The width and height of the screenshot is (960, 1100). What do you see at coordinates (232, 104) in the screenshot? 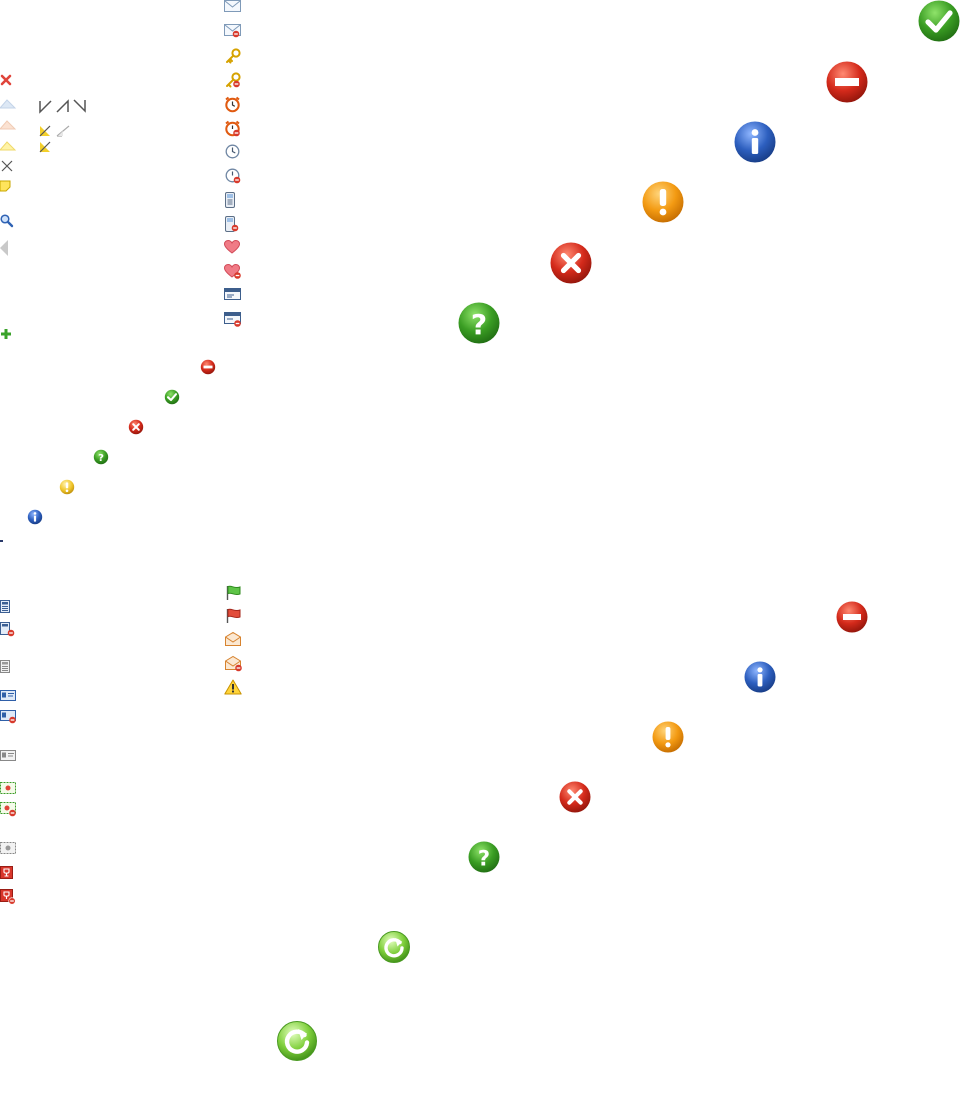
I see `alarm-clock-icon` at bounding box center [232, 104].